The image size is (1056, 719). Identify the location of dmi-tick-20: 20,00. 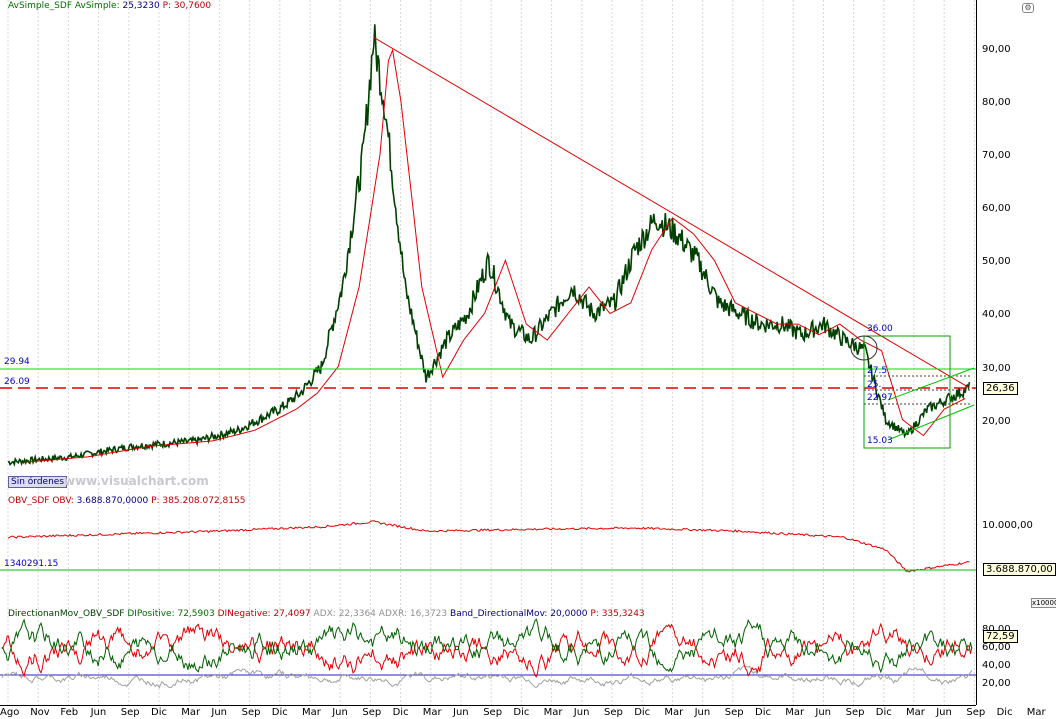
(996, 683).